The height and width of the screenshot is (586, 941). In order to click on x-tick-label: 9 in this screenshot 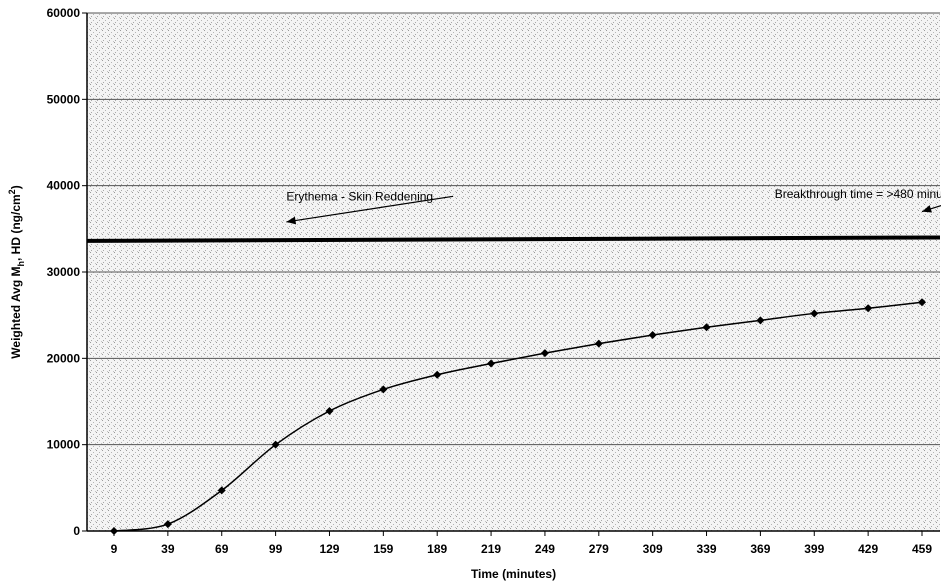, I will do `click(114, 549)`.